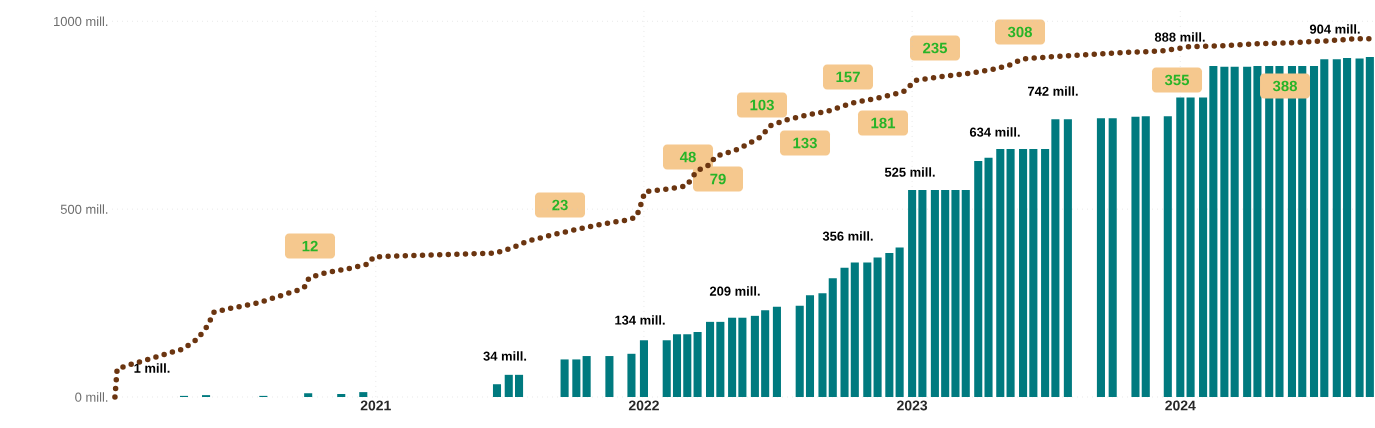  What do you see at coordinates (687, 157) in the screenshot?
I see `annotation: 48` at bounding box center [687, 157].